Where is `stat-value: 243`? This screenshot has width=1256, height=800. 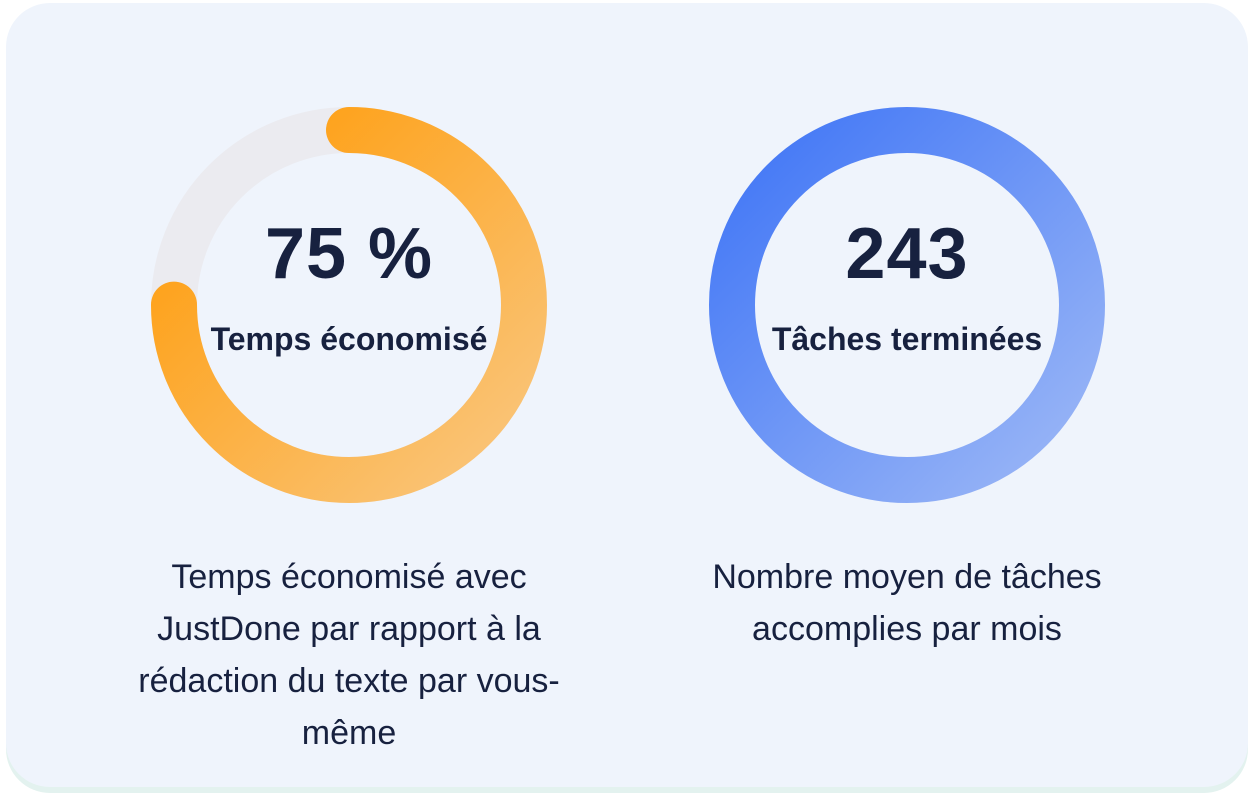
stat-value: 243 is located at coordinates (907, 254).